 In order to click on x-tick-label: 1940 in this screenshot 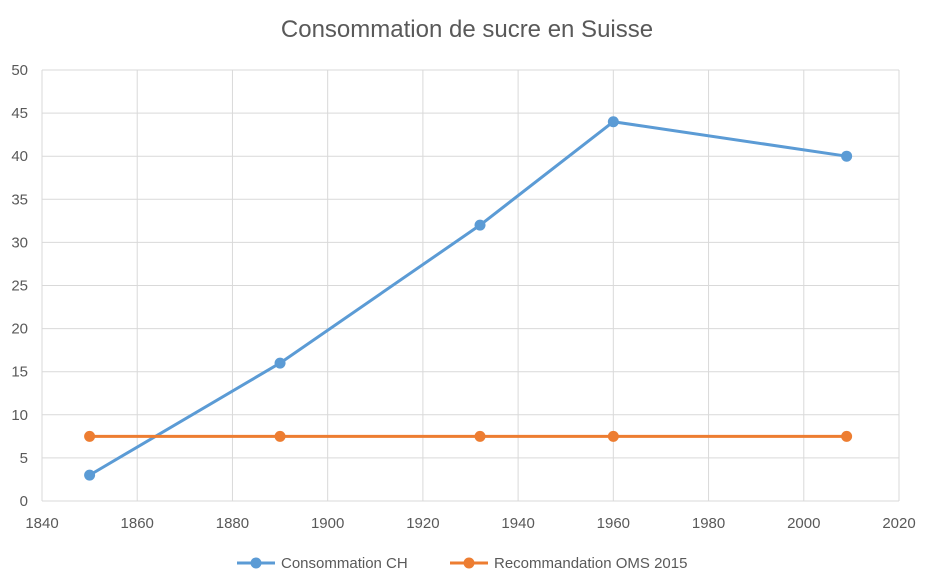, I will do `click(517, 523)`.